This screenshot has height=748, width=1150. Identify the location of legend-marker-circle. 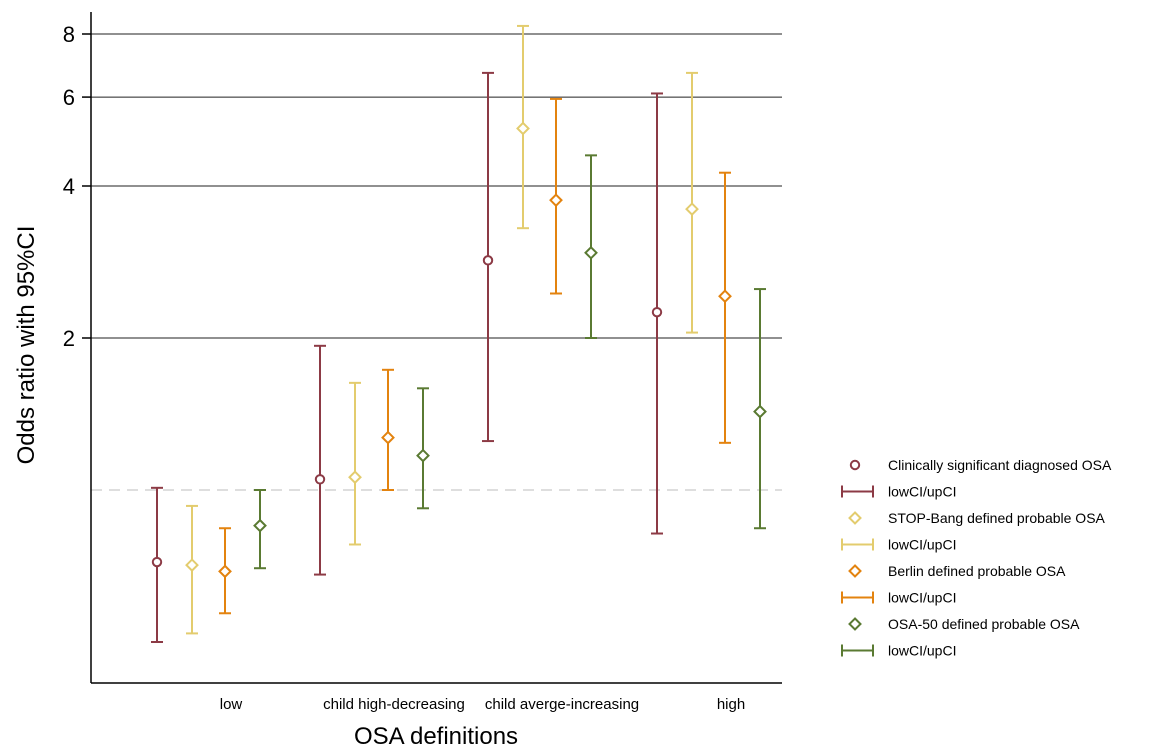
(855, 465).